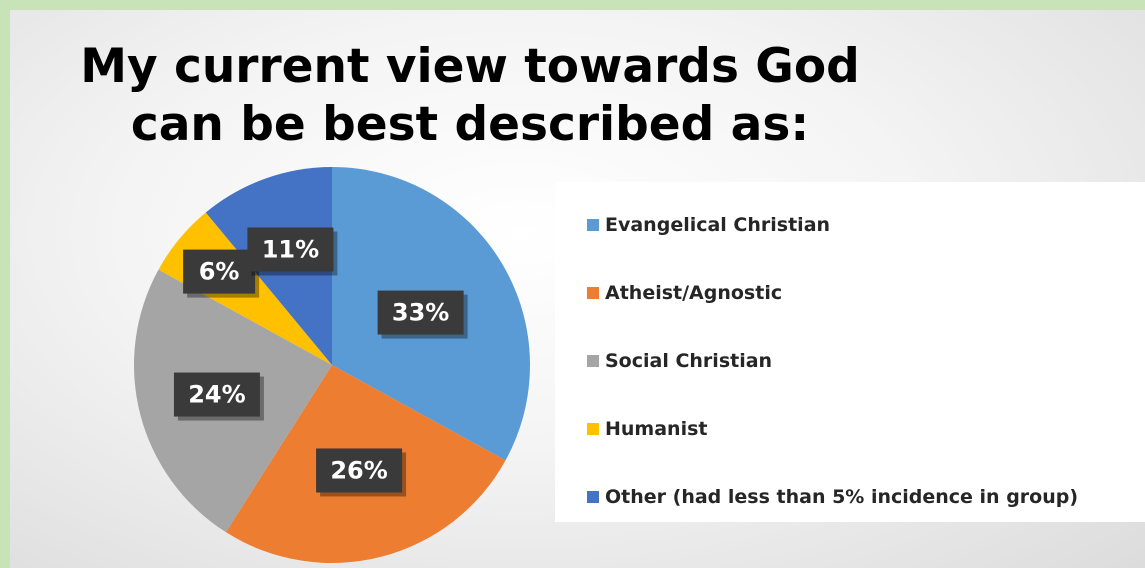 The image size is (1145, 568). I want to click on legend-item-1: Evangelical Christian, so click(708, 225).